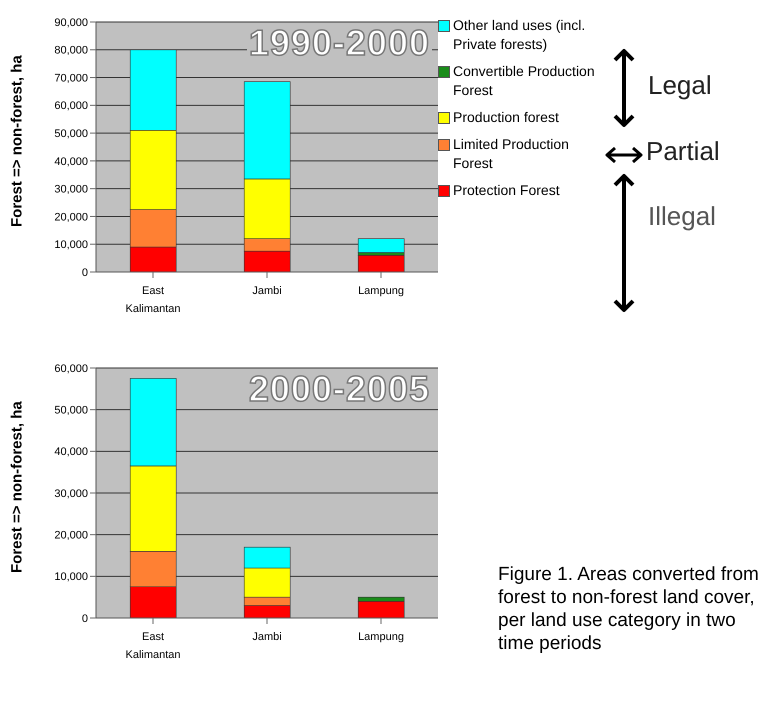  I want to click on chart-title: 1990-2000, so click(339, 42).